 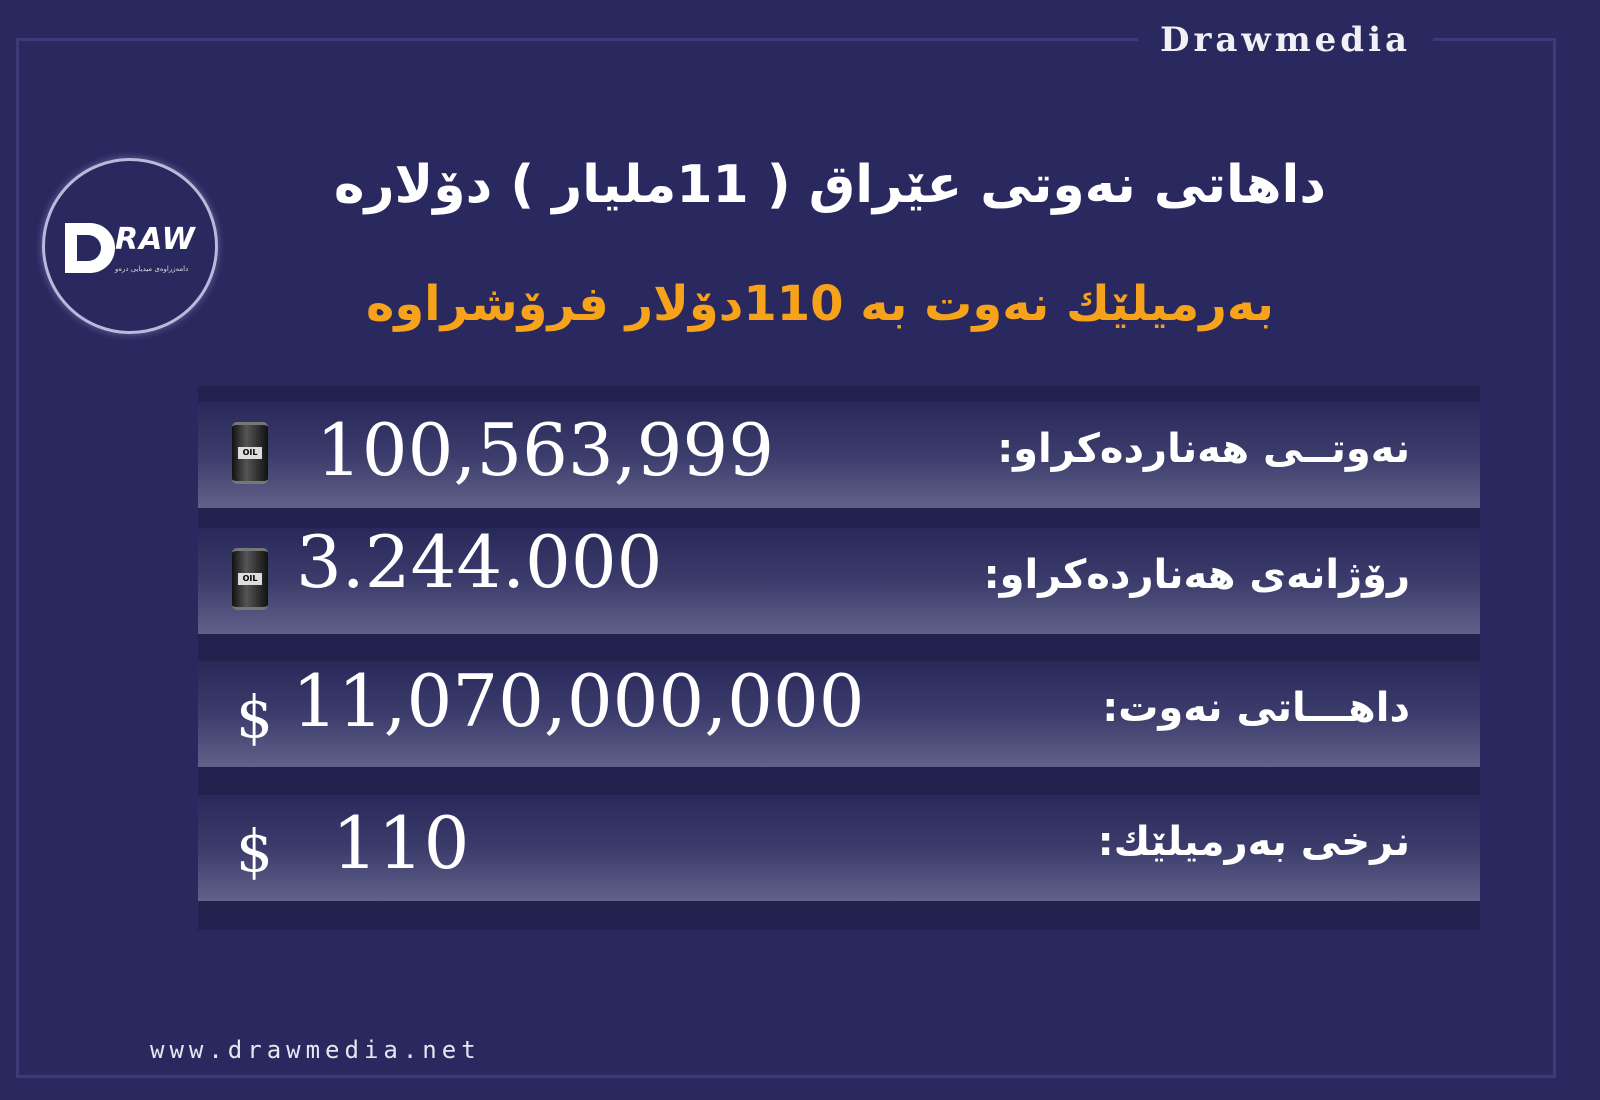 I want to click on stat-label: داهـــاتی نەوت:, so click(x=1256, y=708).